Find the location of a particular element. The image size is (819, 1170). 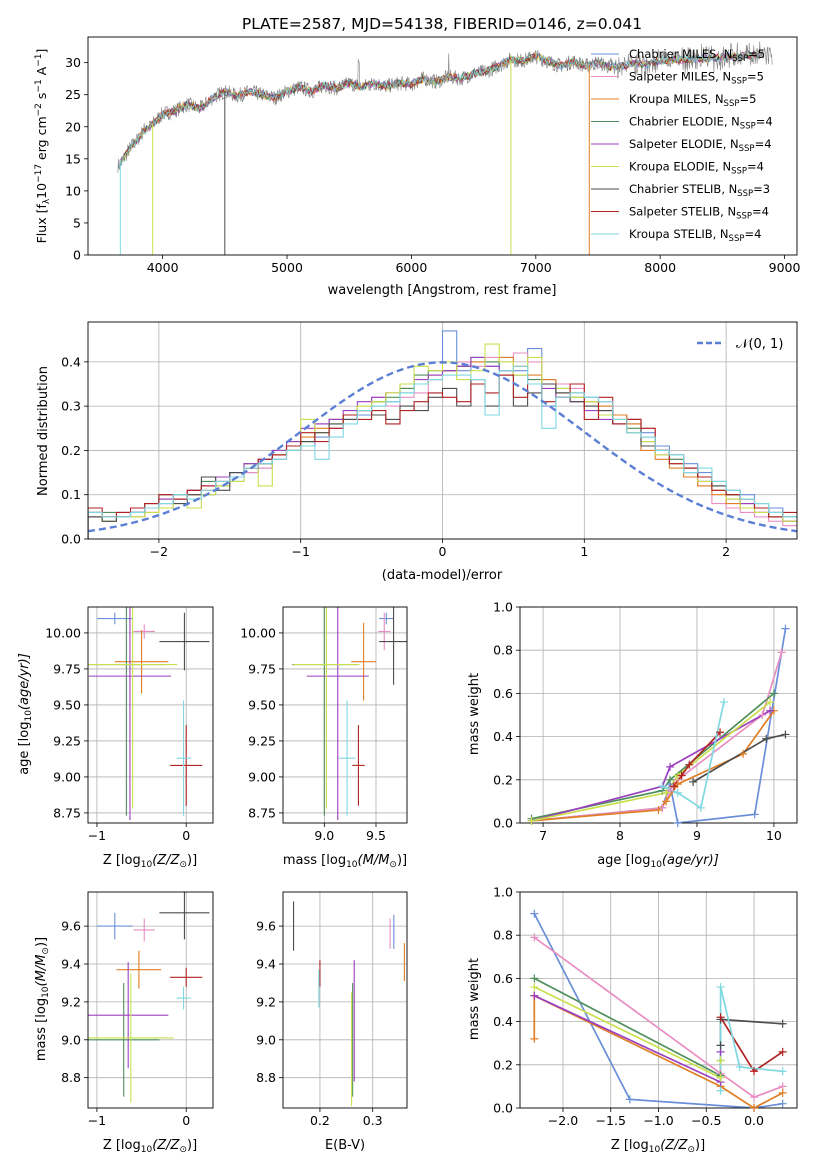

x-tick-label: 4000 is located at coordinates (163, 267).